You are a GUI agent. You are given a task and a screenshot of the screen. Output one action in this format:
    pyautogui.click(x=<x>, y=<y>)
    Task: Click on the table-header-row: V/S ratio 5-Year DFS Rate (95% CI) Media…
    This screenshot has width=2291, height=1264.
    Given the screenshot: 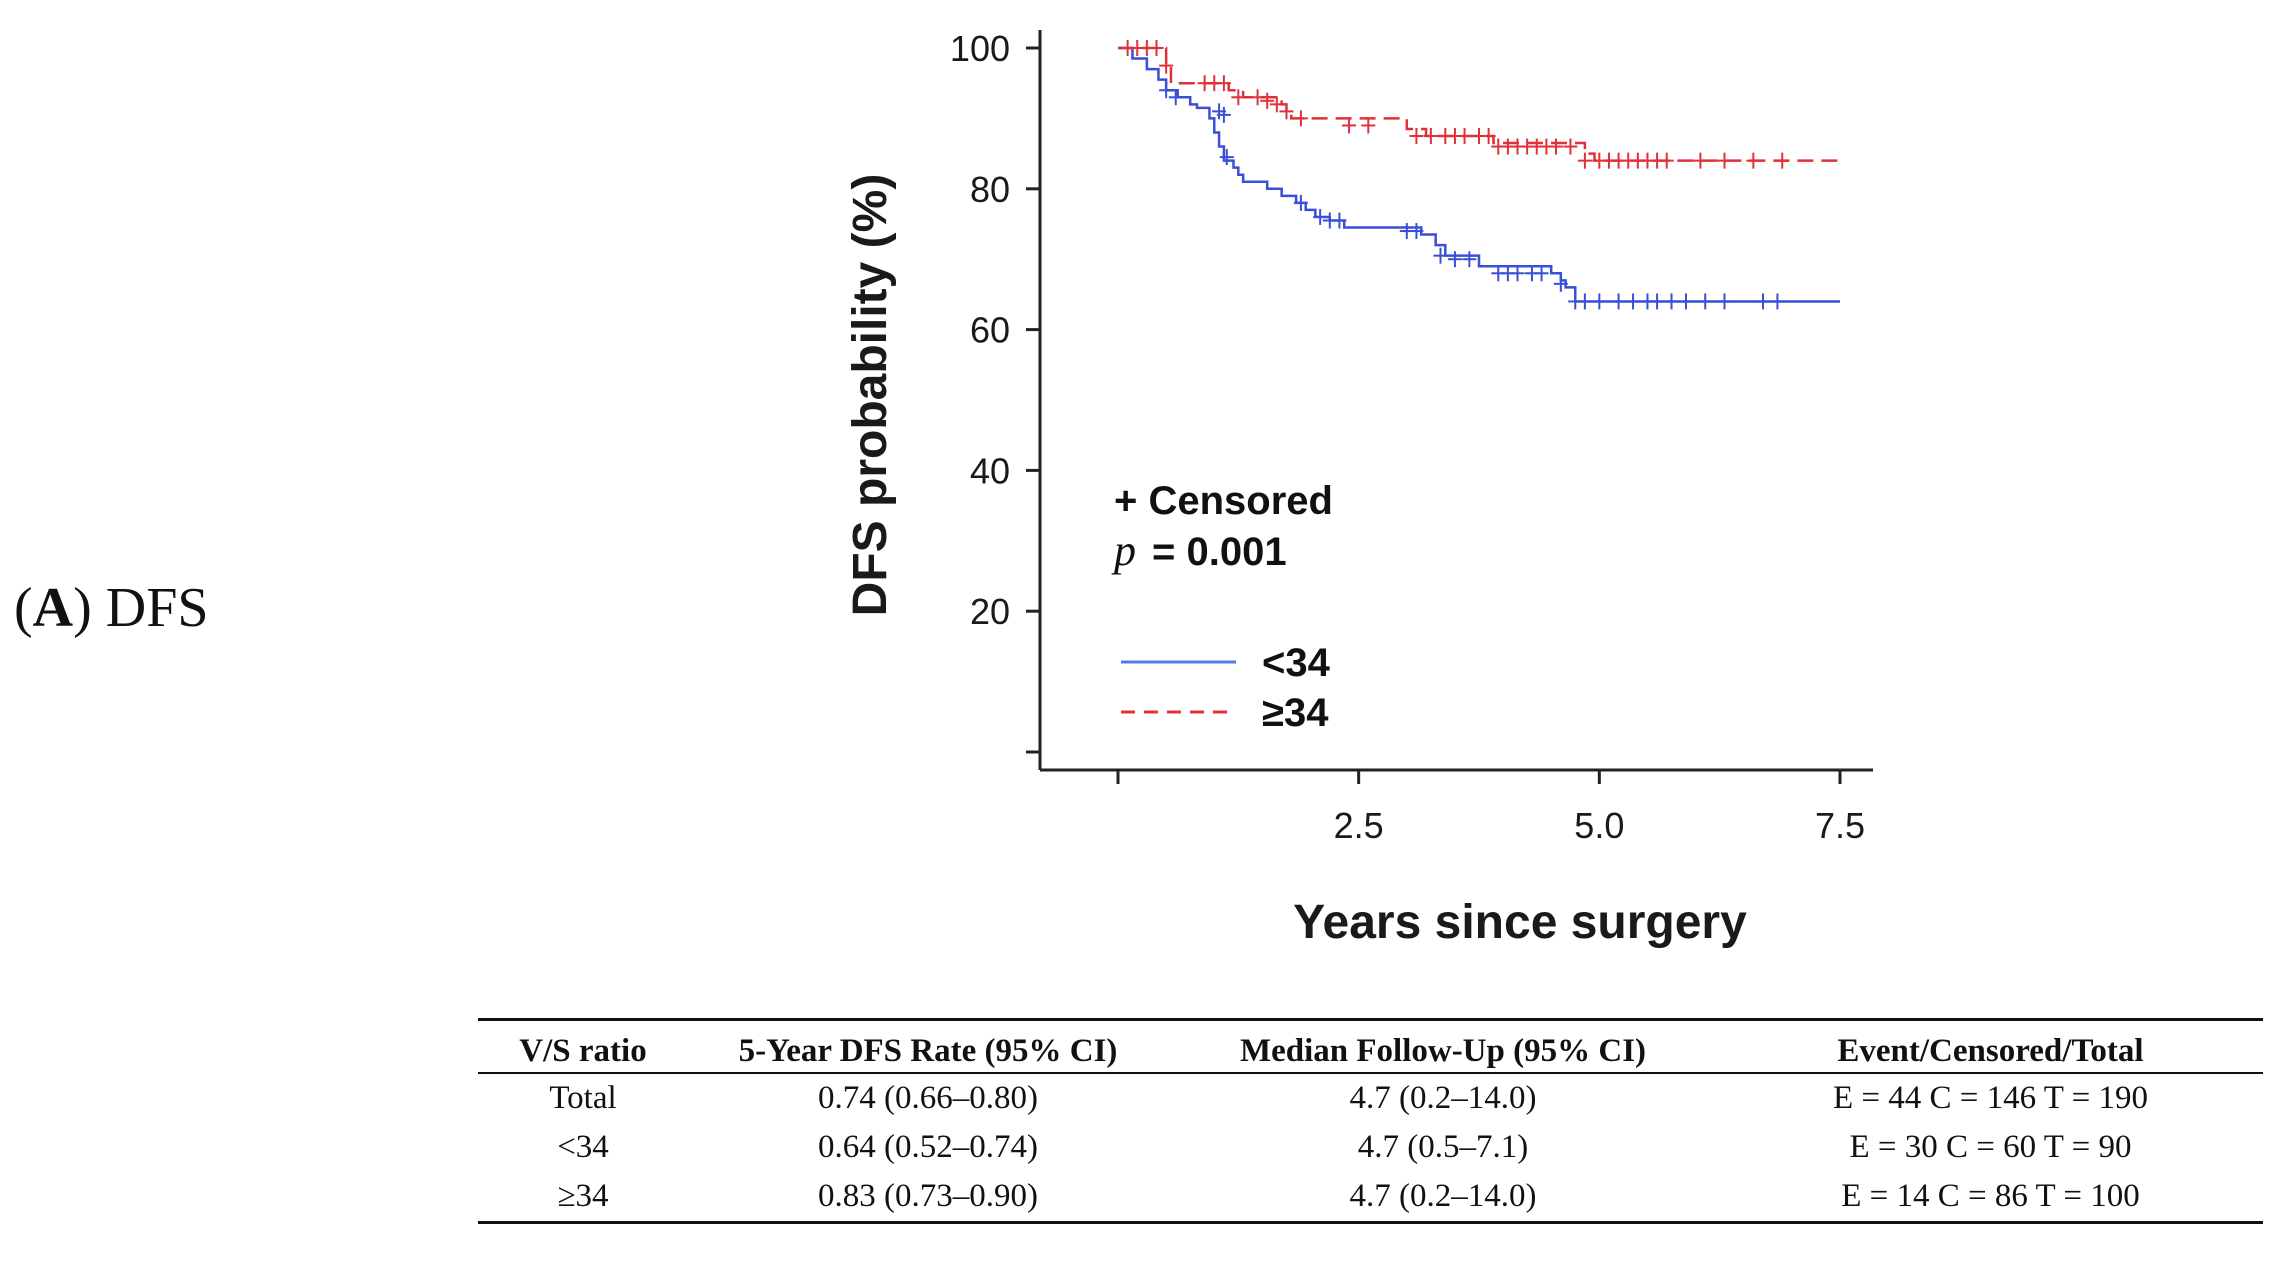 What is the action you would take?
    pyautogui.click(x=1370, y=1046)
    